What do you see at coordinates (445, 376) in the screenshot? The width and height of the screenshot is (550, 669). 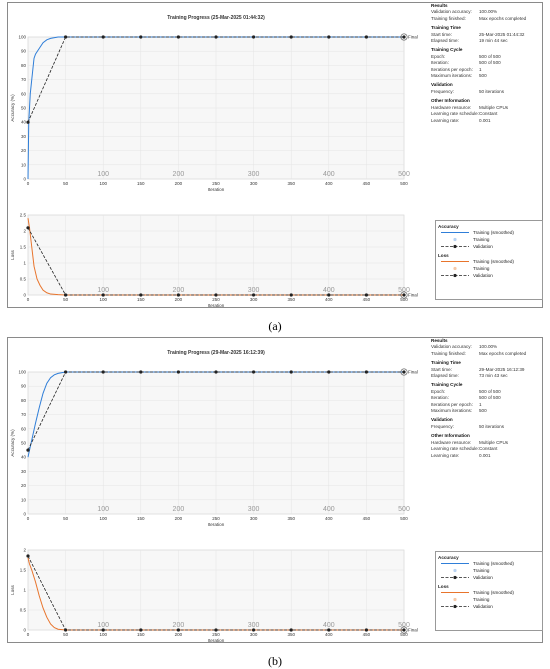 I see `info-key: Elapsed time:` at bounding box center [445, 376].